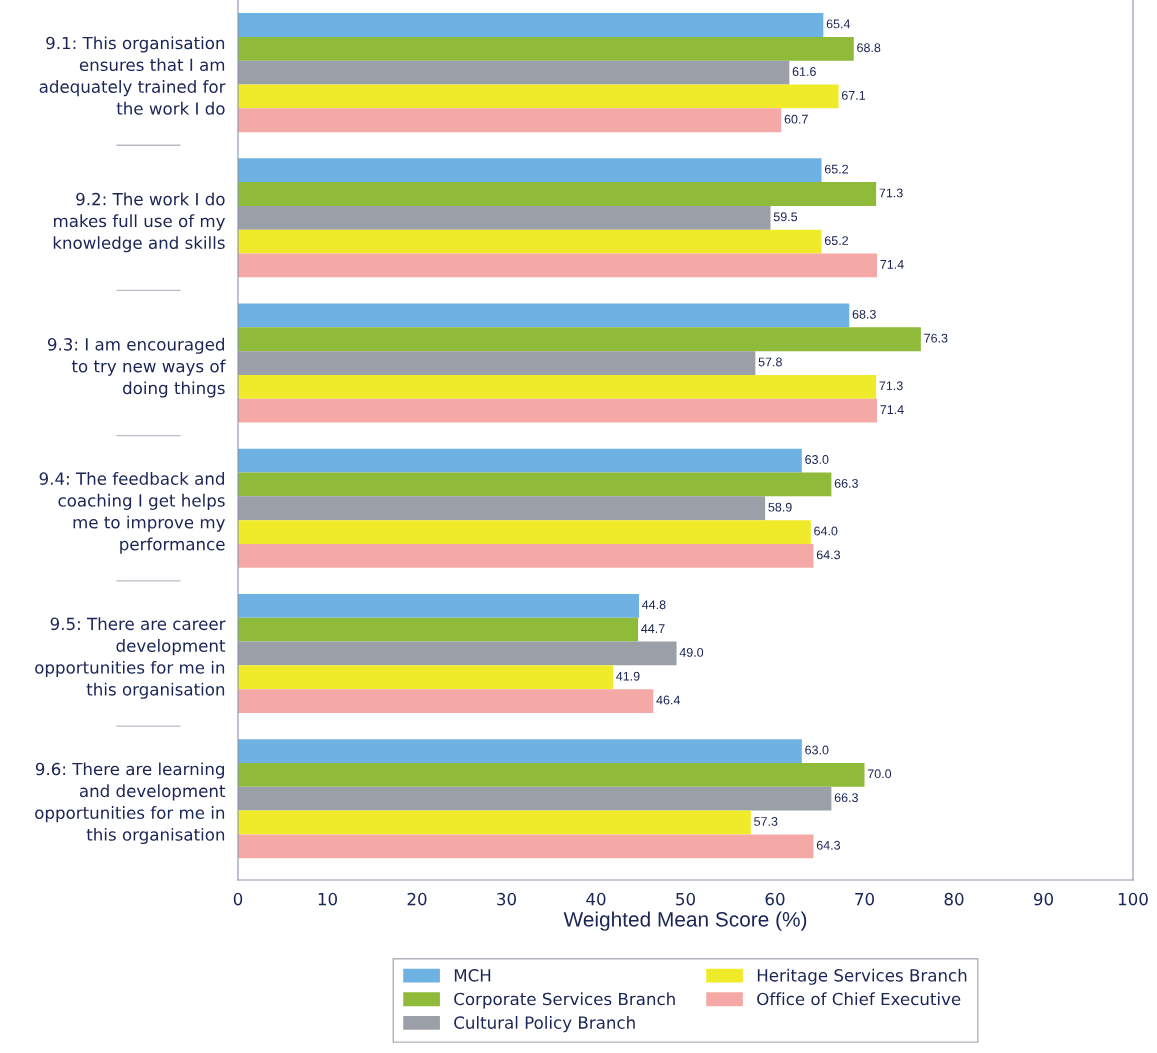  What do you see at coordinates (132, 513) in the screenshot?
I see `y-tick-label: 9.4: The feedback and coaching I get helps me to improve my performance` at bounding box center [132, 513].